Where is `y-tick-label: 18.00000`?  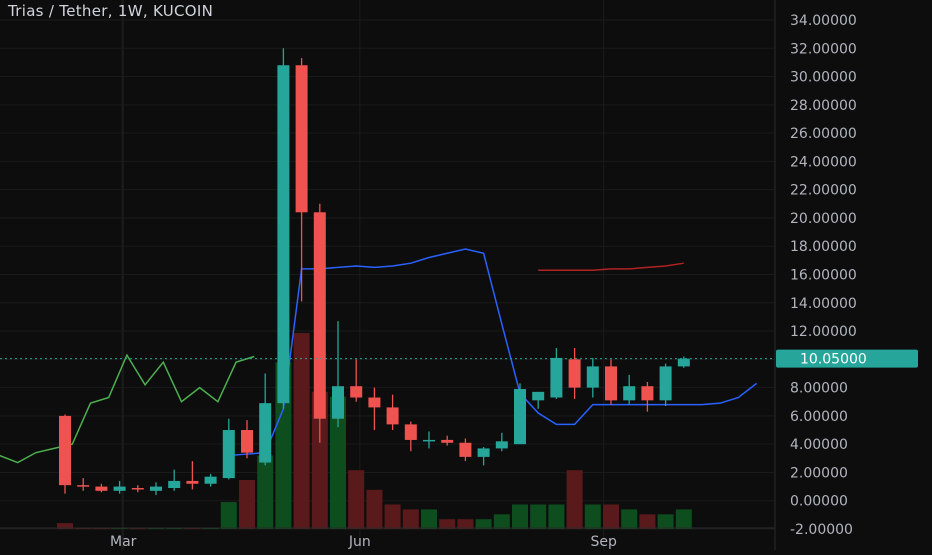 y-tick-label: 18.00000 is located at coordinates (823, 247).